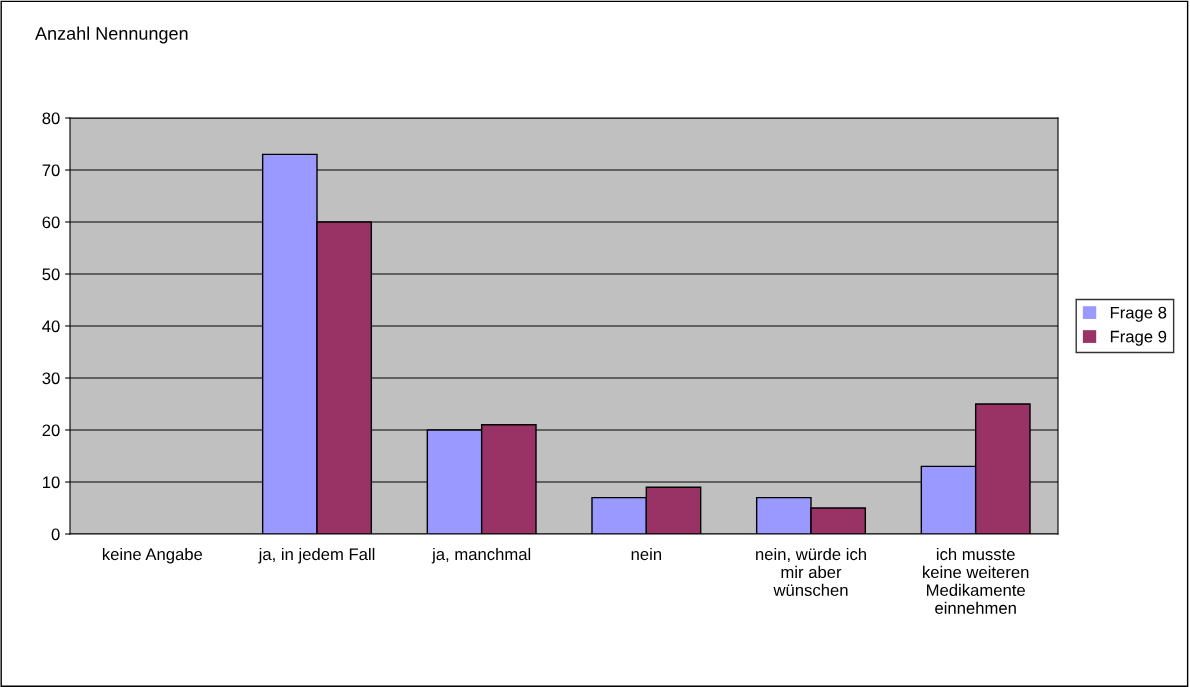  Describe the element at coordinates (152, 555) in the screenshot. I see `x-tick-label: keine Angabe` at that location.